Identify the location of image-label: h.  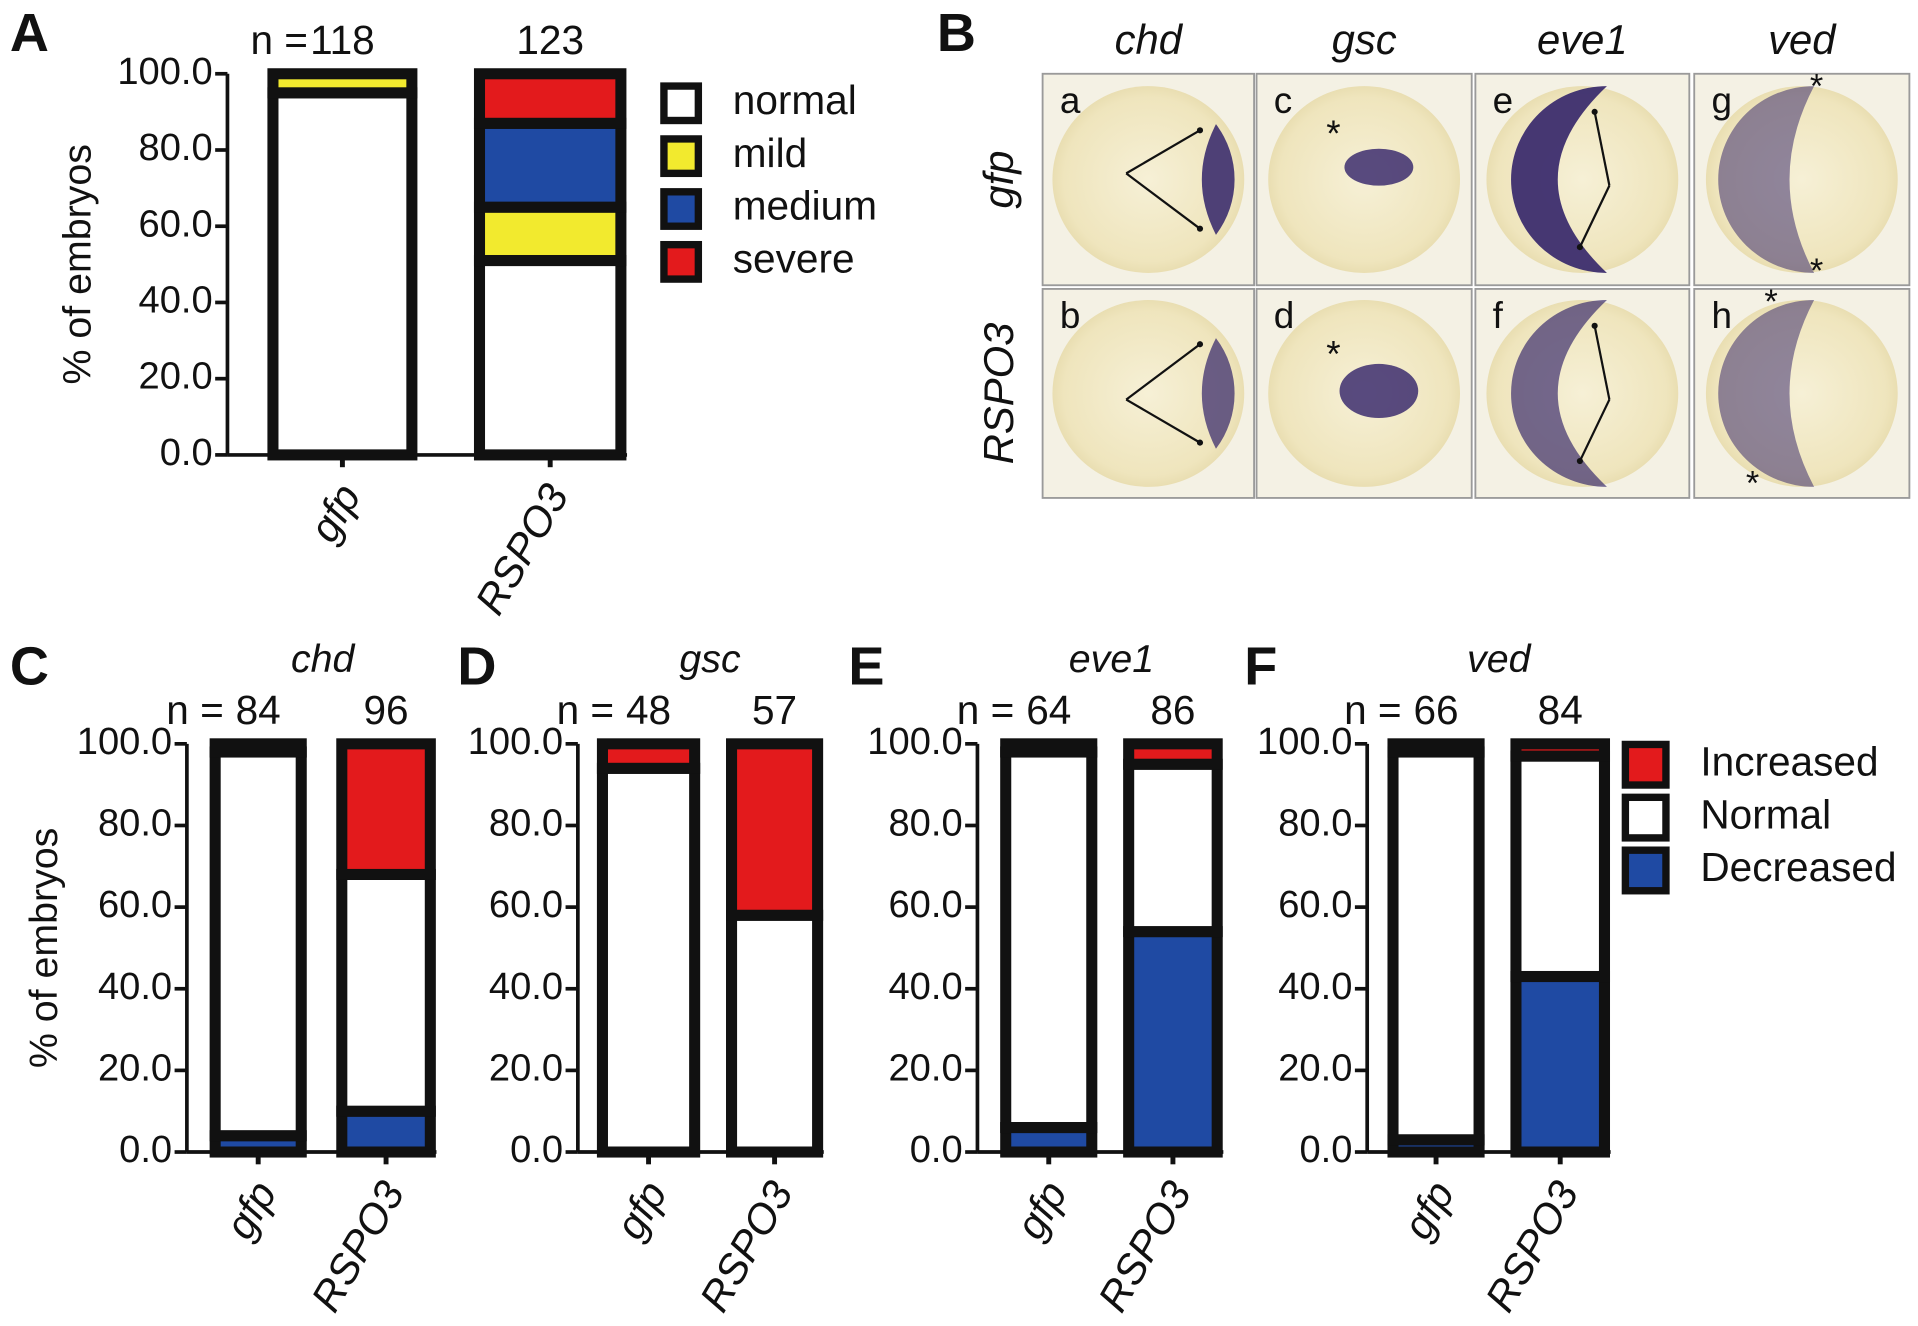
(1721, 315).